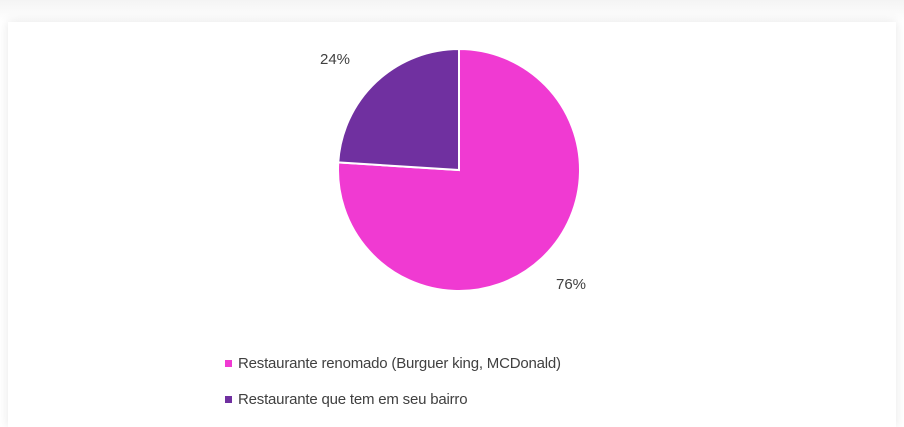 This screenshot has height=427, width=904. What do you see at coordinates (228, 363) in the screenshot?
I see `legend-swatch-renomado` at bounding box center [228, 363].